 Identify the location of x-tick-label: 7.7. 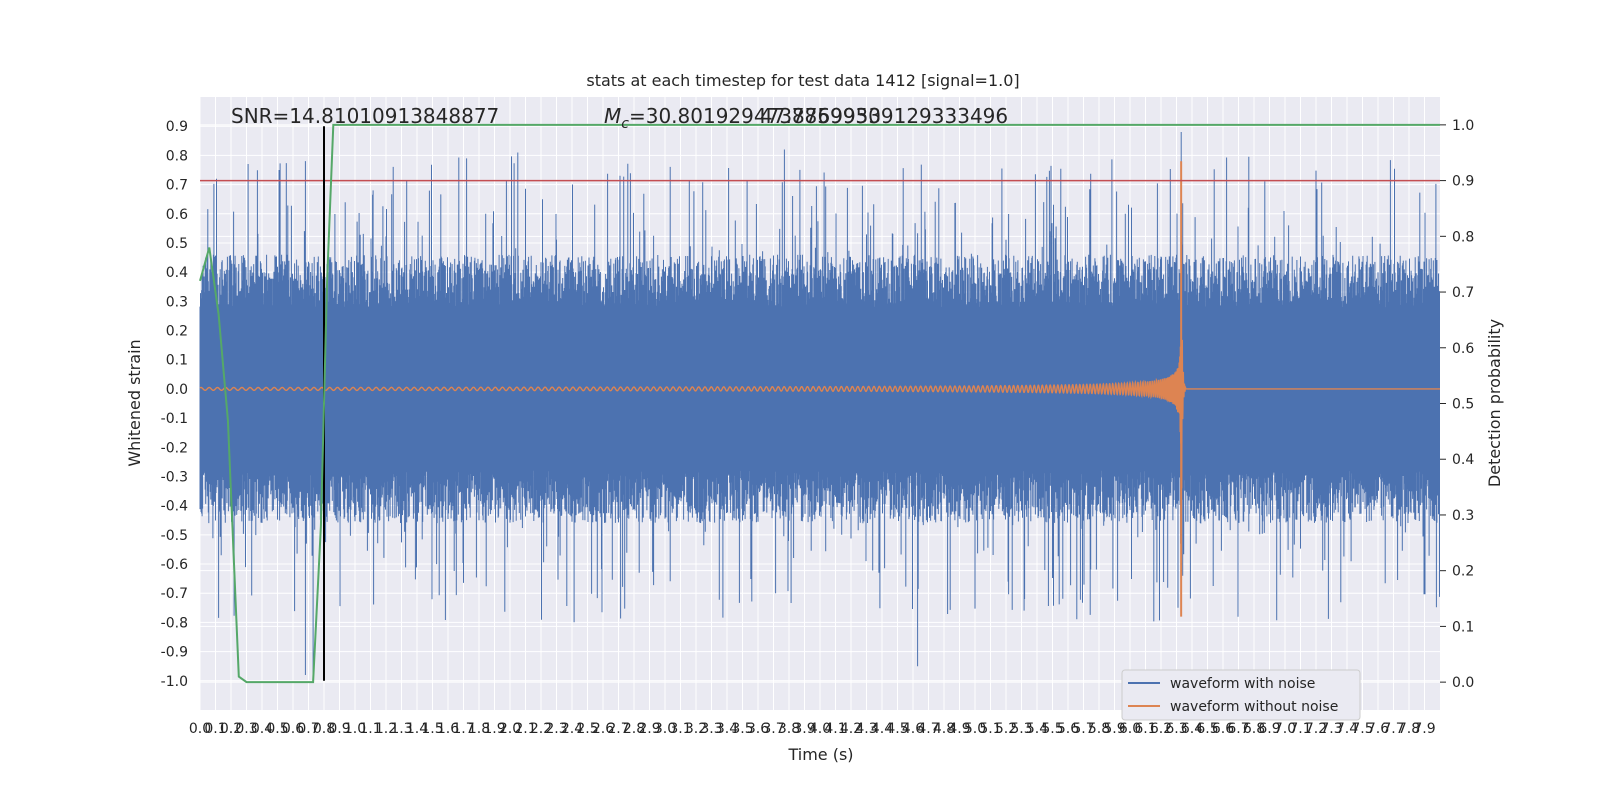
(1393, 729).